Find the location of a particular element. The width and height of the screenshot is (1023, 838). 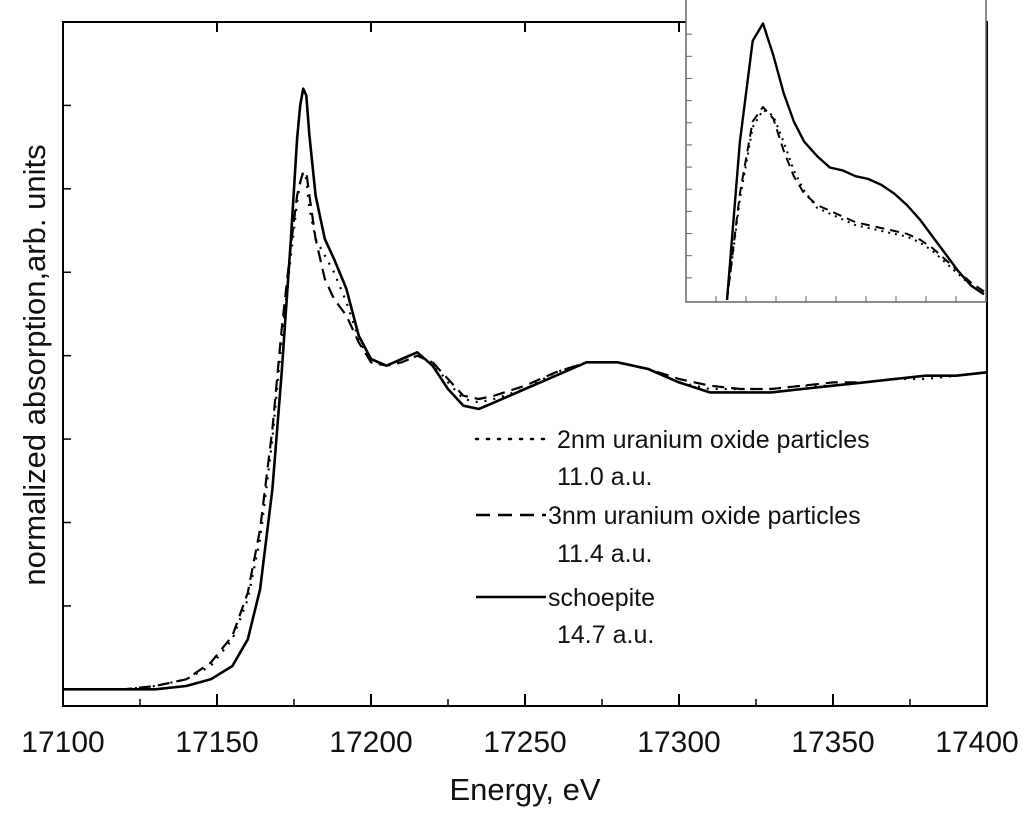

x-tick-label: 17300 is located at coordinates (678, 742).